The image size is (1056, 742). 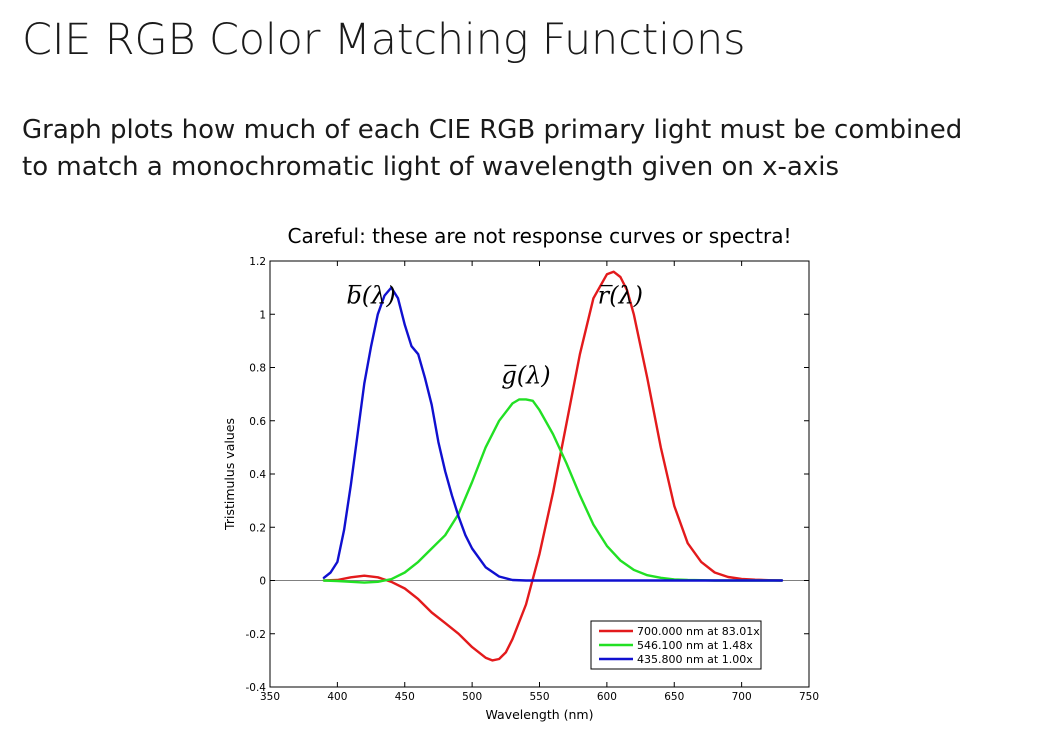 What do you see at coordinates (405, 697) in the screenshot?
I see `x-tick-label: 450` at bounding box center [405, 697].